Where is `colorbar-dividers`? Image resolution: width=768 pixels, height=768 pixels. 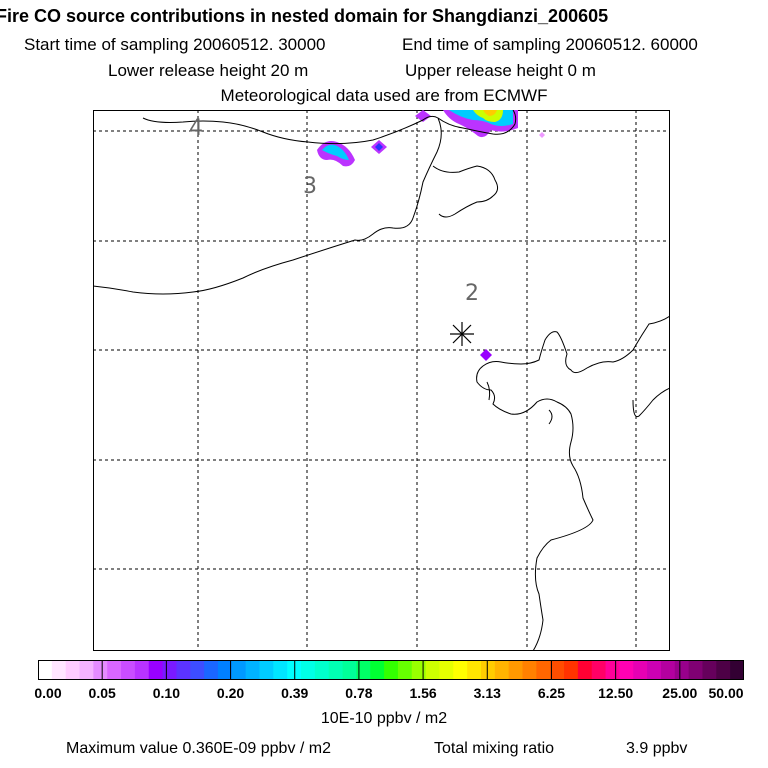 colorbar-dividers is located at coordinates (391, 670).